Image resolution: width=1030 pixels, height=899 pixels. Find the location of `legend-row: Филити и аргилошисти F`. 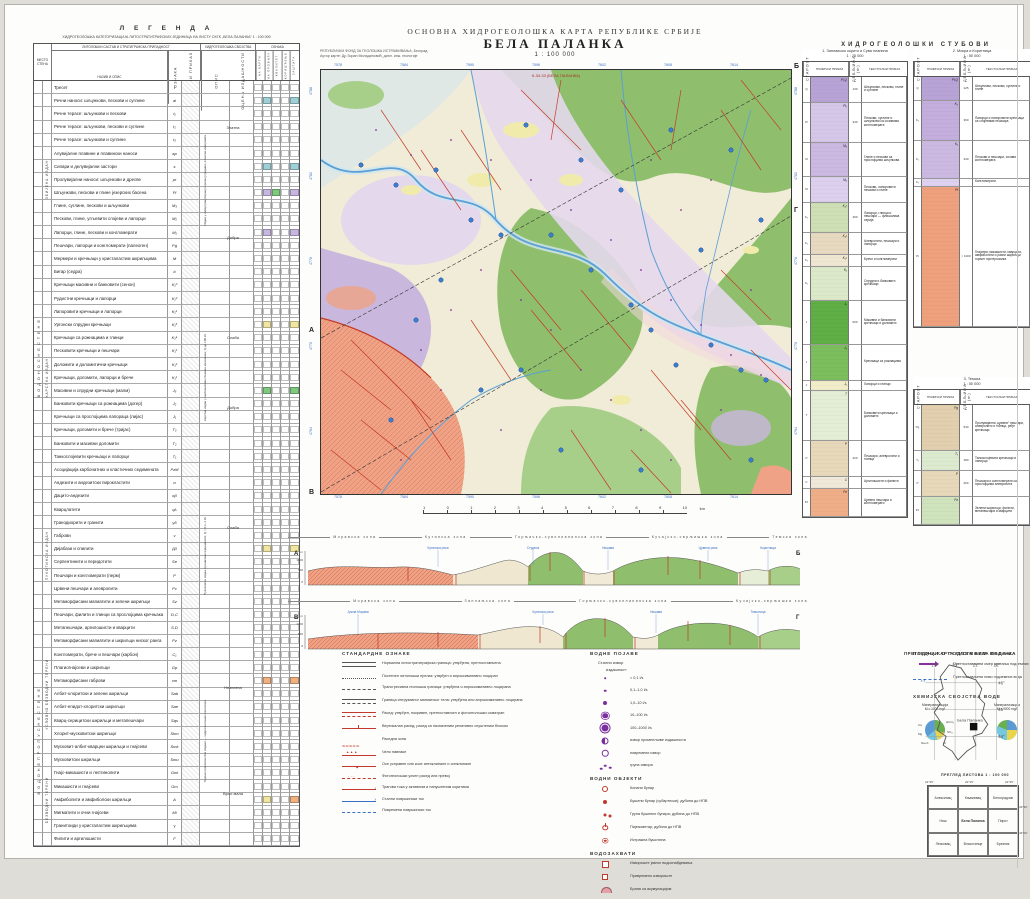

legend-row: Филити и аргилошисти F is located at coordinates (166, 839).